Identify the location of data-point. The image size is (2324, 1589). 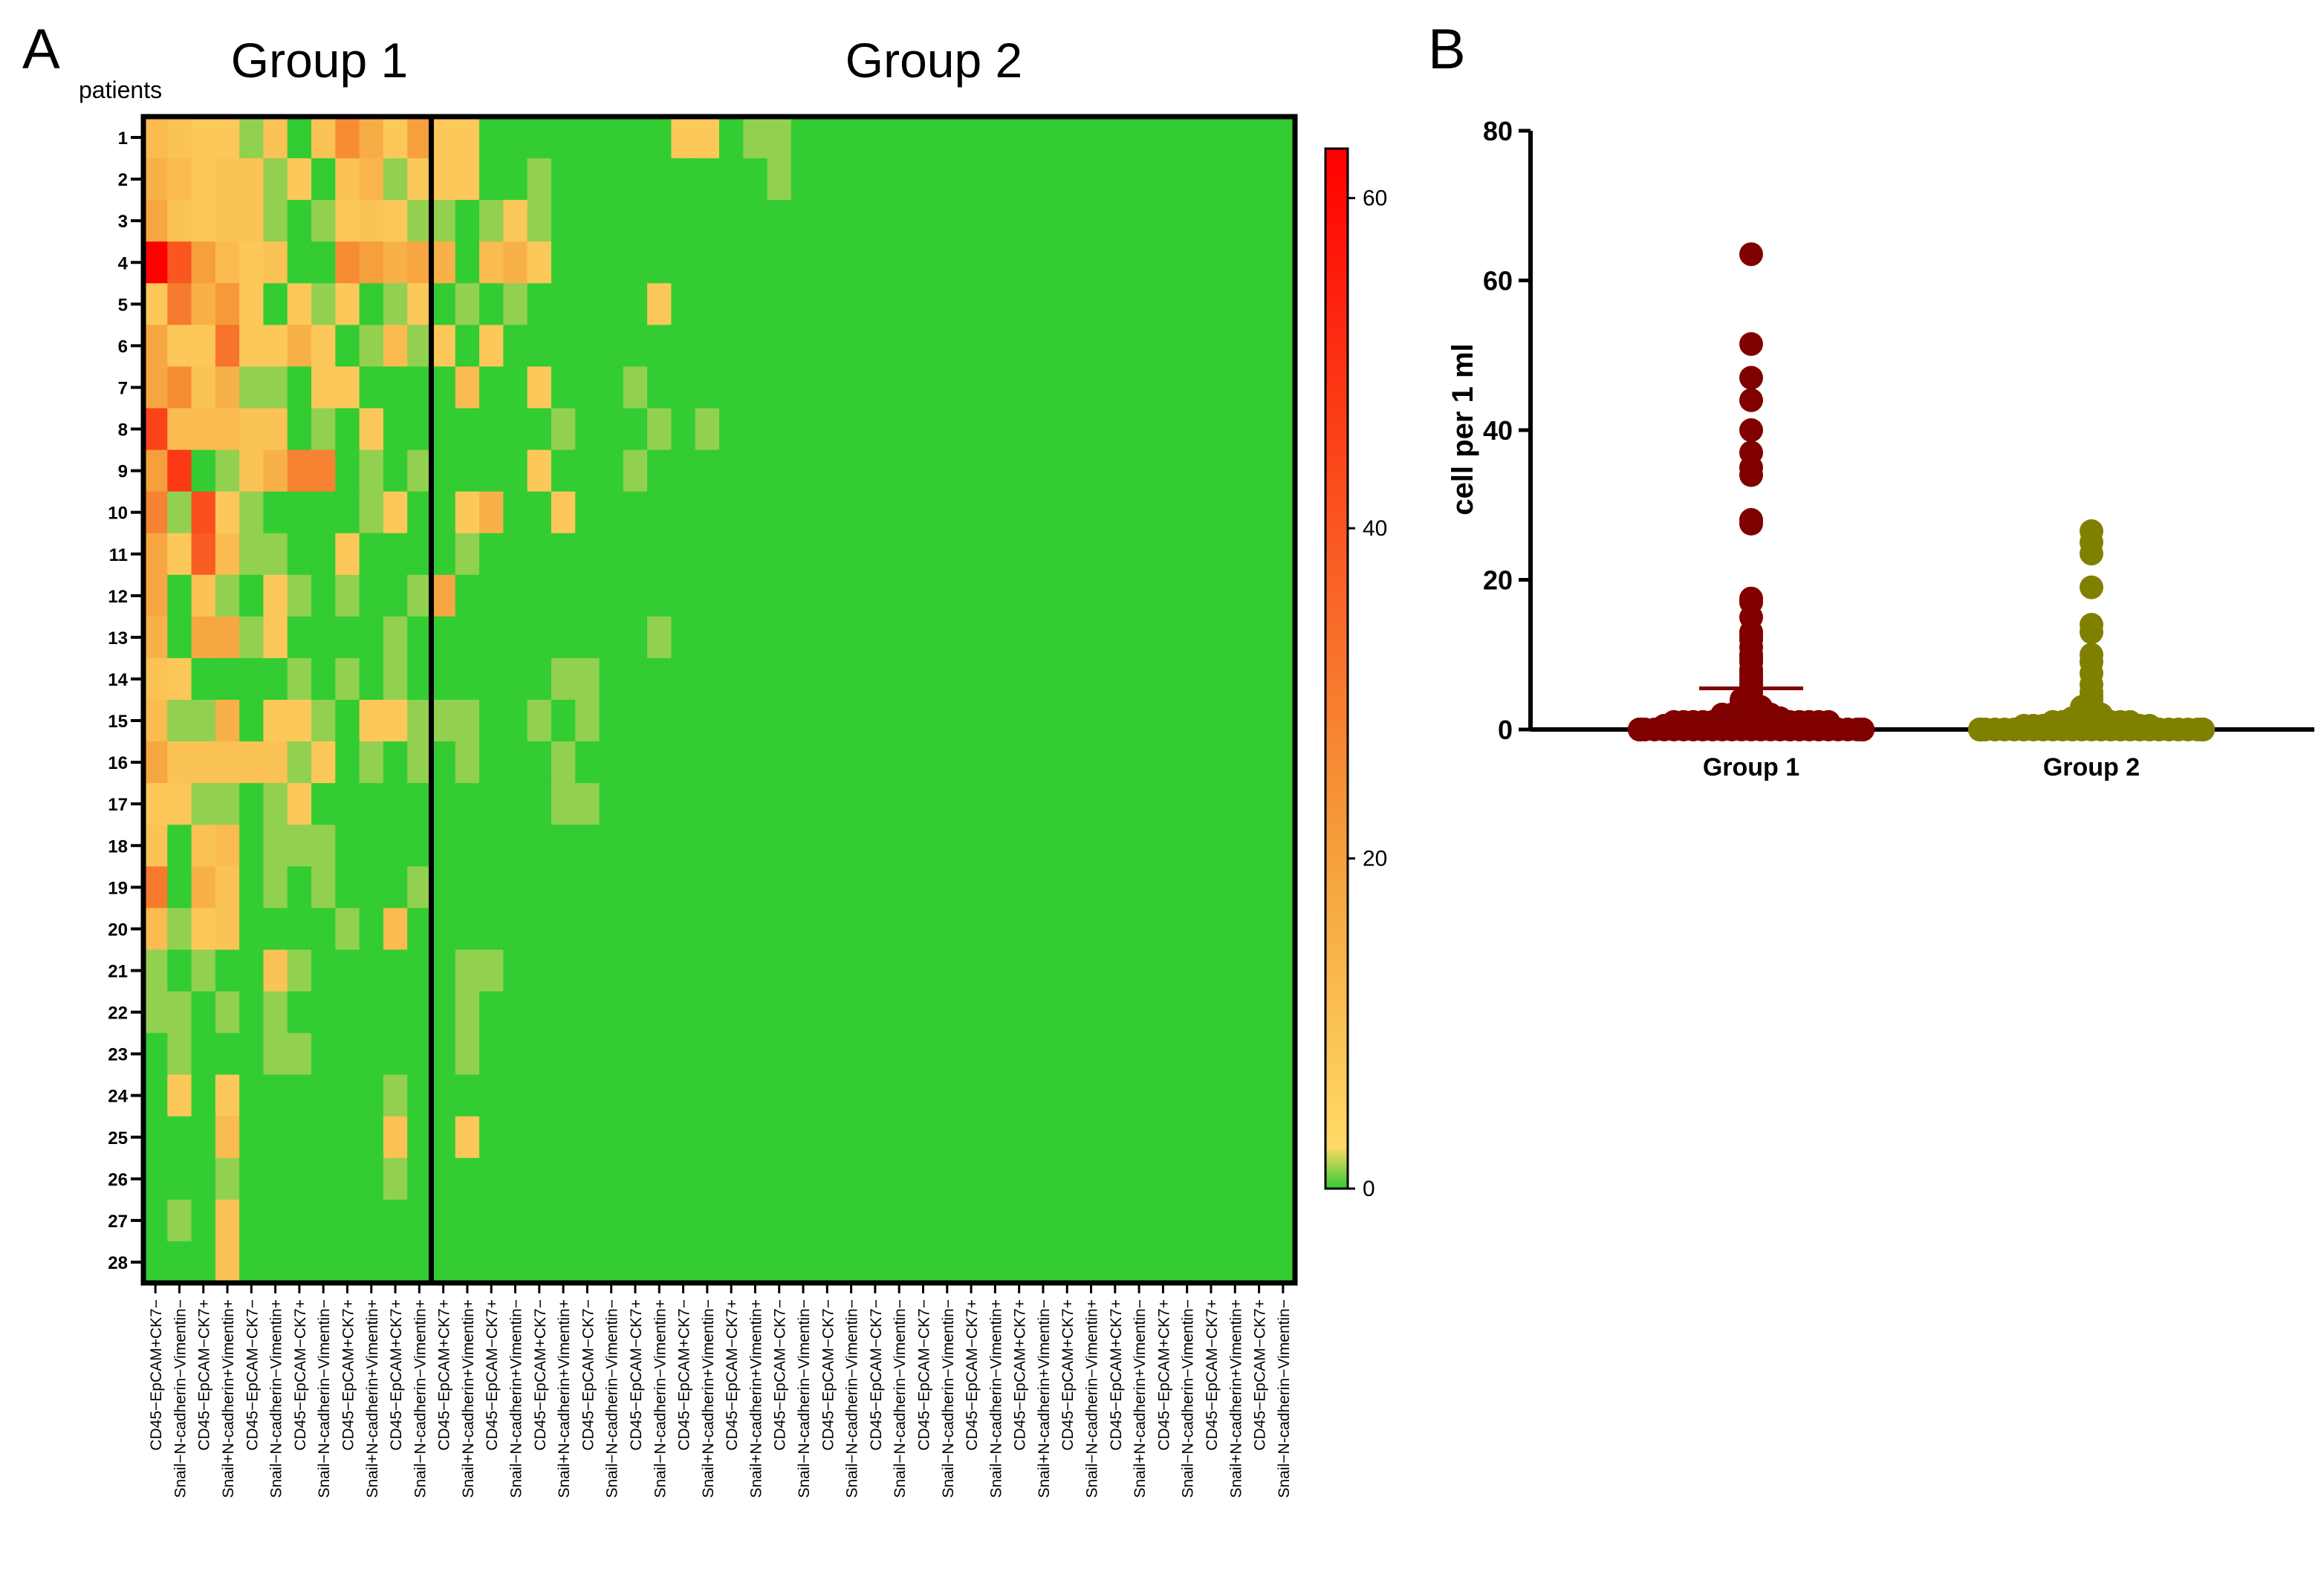
(1751, 344).